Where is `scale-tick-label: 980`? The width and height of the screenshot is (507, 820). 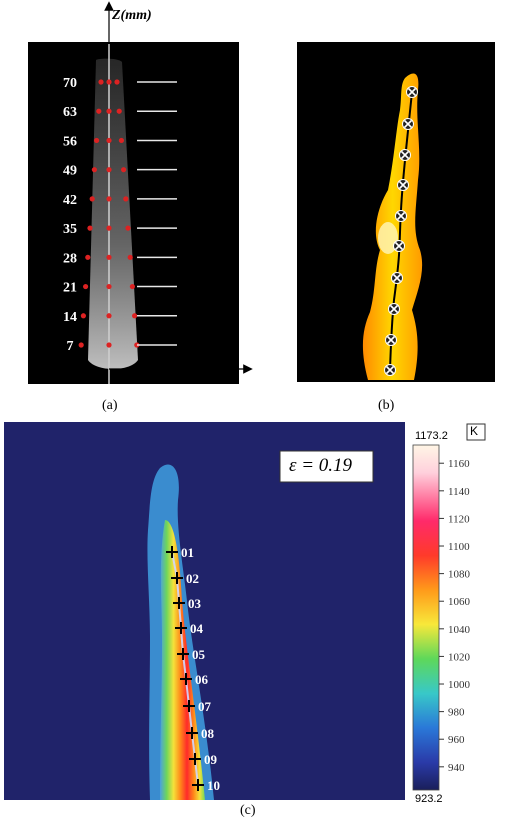 scale-tick-label: 980 is located at coordinates (456, 713).